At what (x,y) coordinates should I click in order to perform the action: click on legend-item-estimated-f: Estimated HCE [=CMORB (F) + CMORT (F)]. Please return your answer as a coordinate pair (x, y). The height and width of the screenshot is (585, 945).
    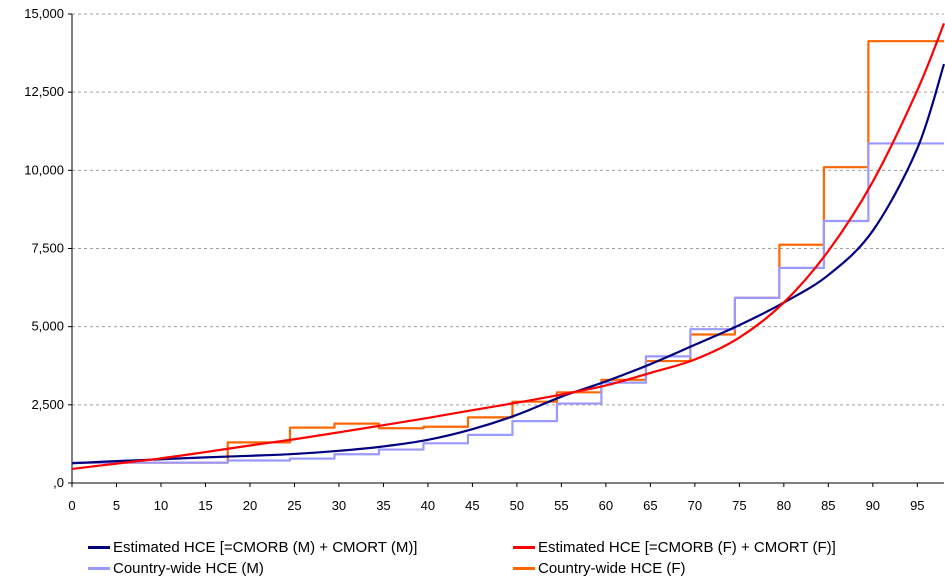
    Looking at the image, I should click on (725, 547).